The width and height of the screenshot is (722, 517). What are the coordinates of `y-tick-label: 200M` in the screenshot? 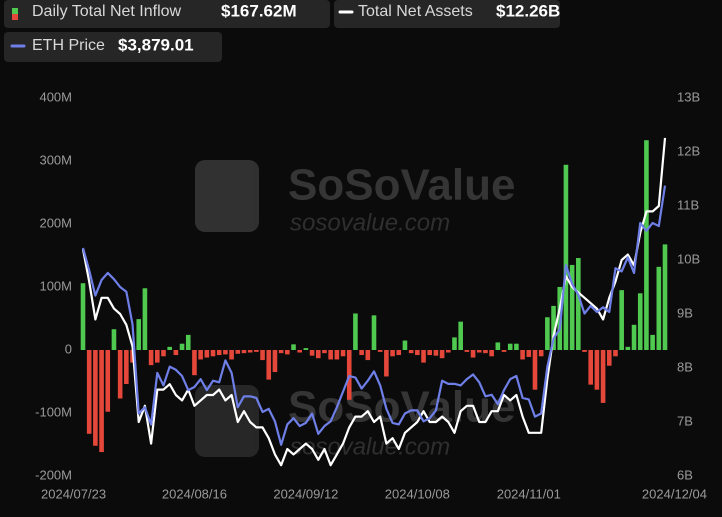 It's located at (55, 222).